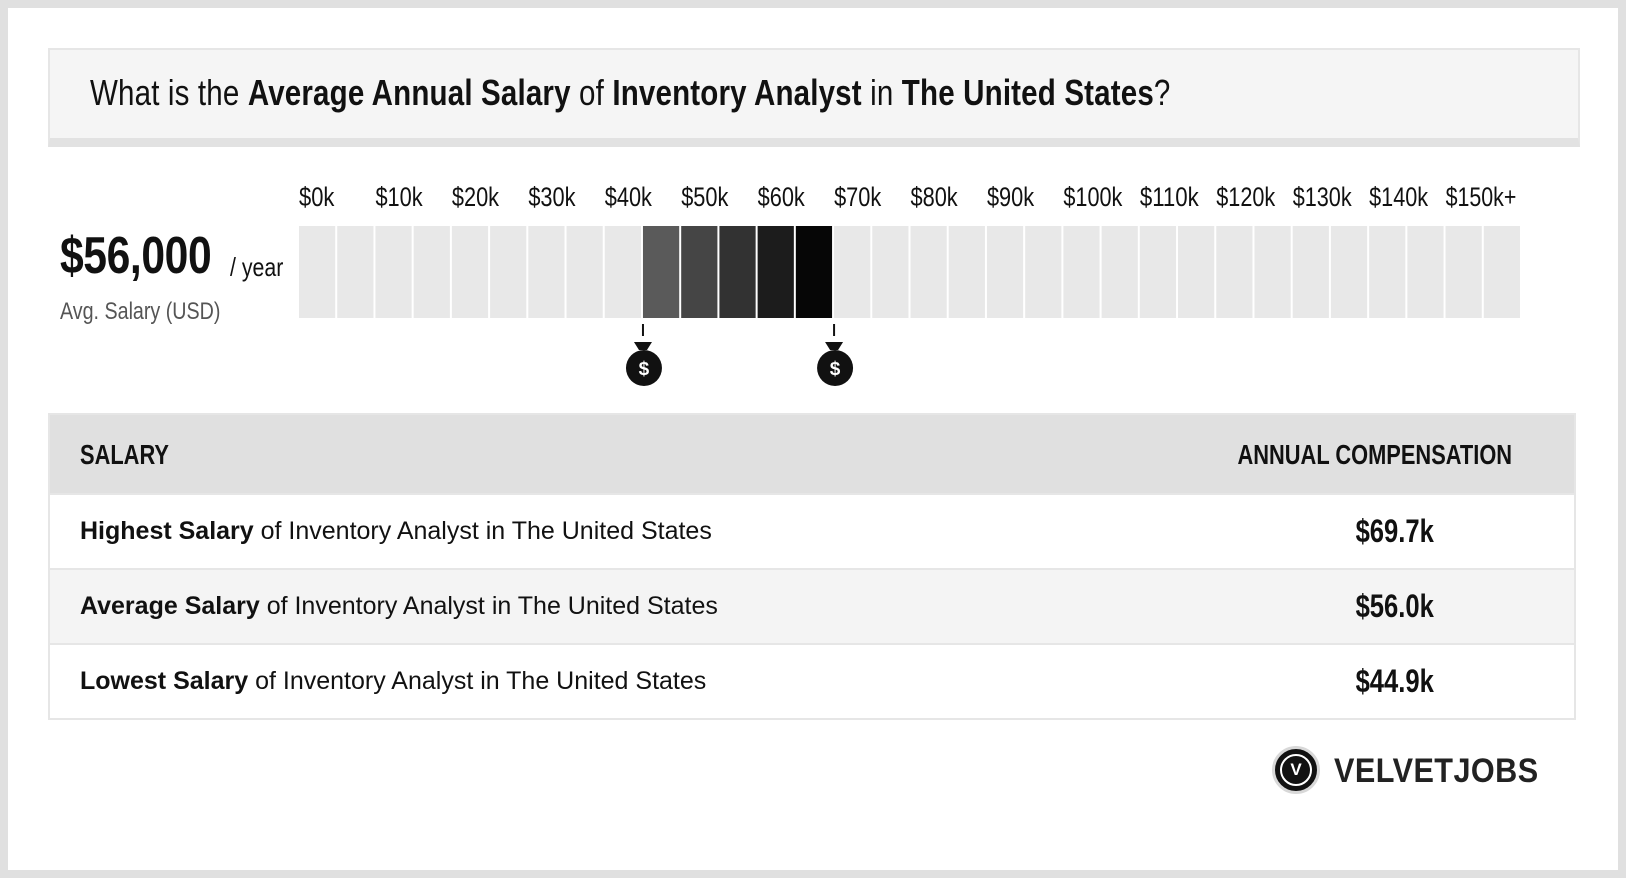 The height and width of the screenshot is (878, 1626). I want to click on table-header: SALARY ANNUAL COMPENSATION, so click(812, 454).